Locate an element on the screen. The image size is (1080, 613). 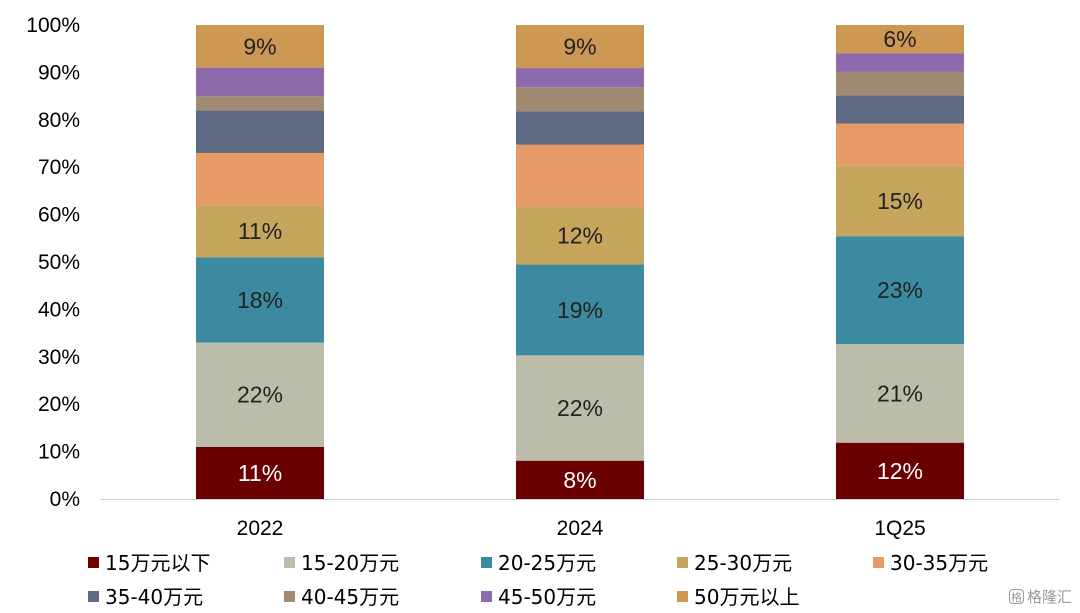
data-label: 8% is located at coordinates (579, 480).